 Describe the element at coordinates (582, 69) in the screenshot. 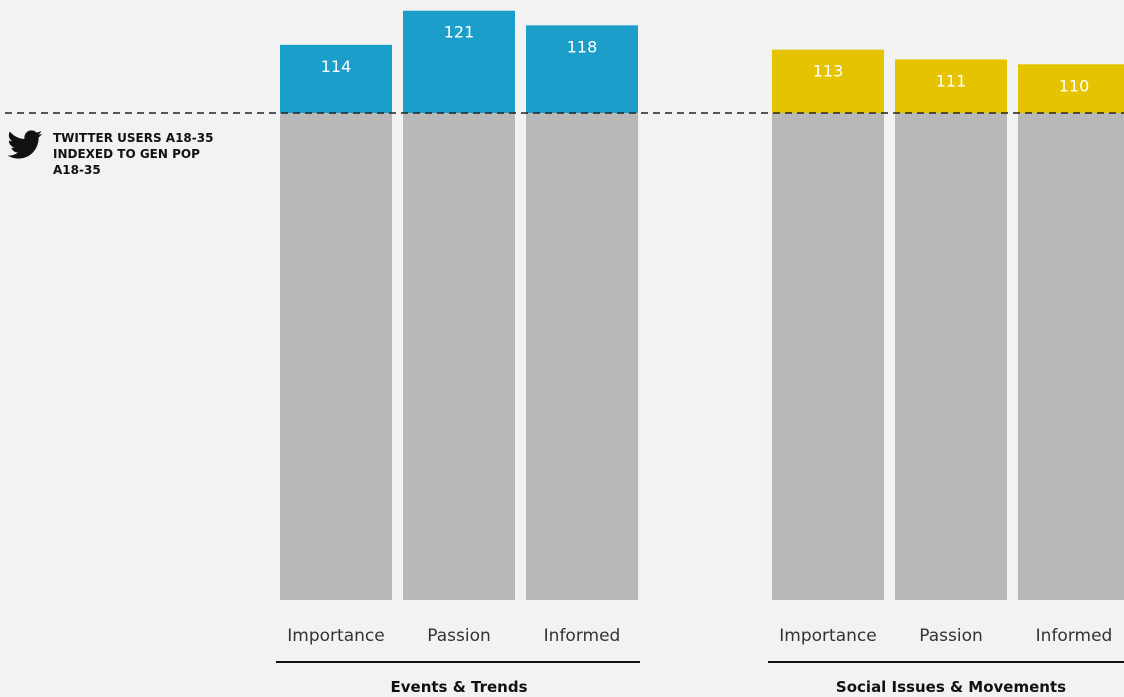

I see `bar-top-g1-informed` at that location.